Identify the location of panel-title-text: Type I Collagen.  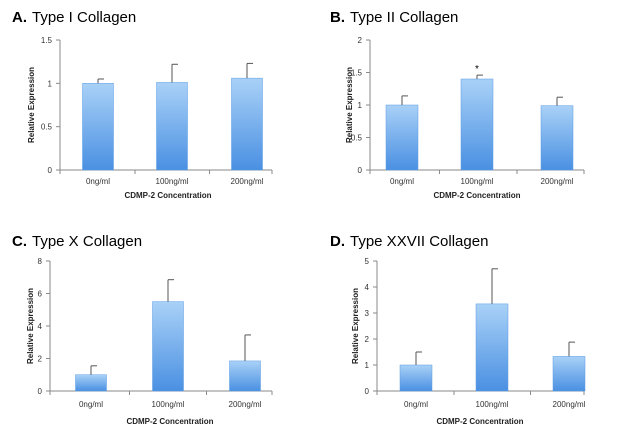
(84, 17).